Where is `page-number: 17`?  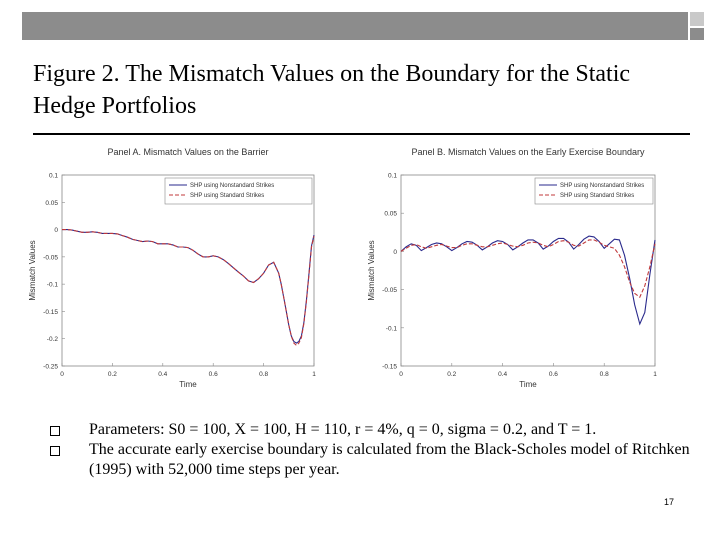
page-number: 17 is located at coordinates (669, 502).